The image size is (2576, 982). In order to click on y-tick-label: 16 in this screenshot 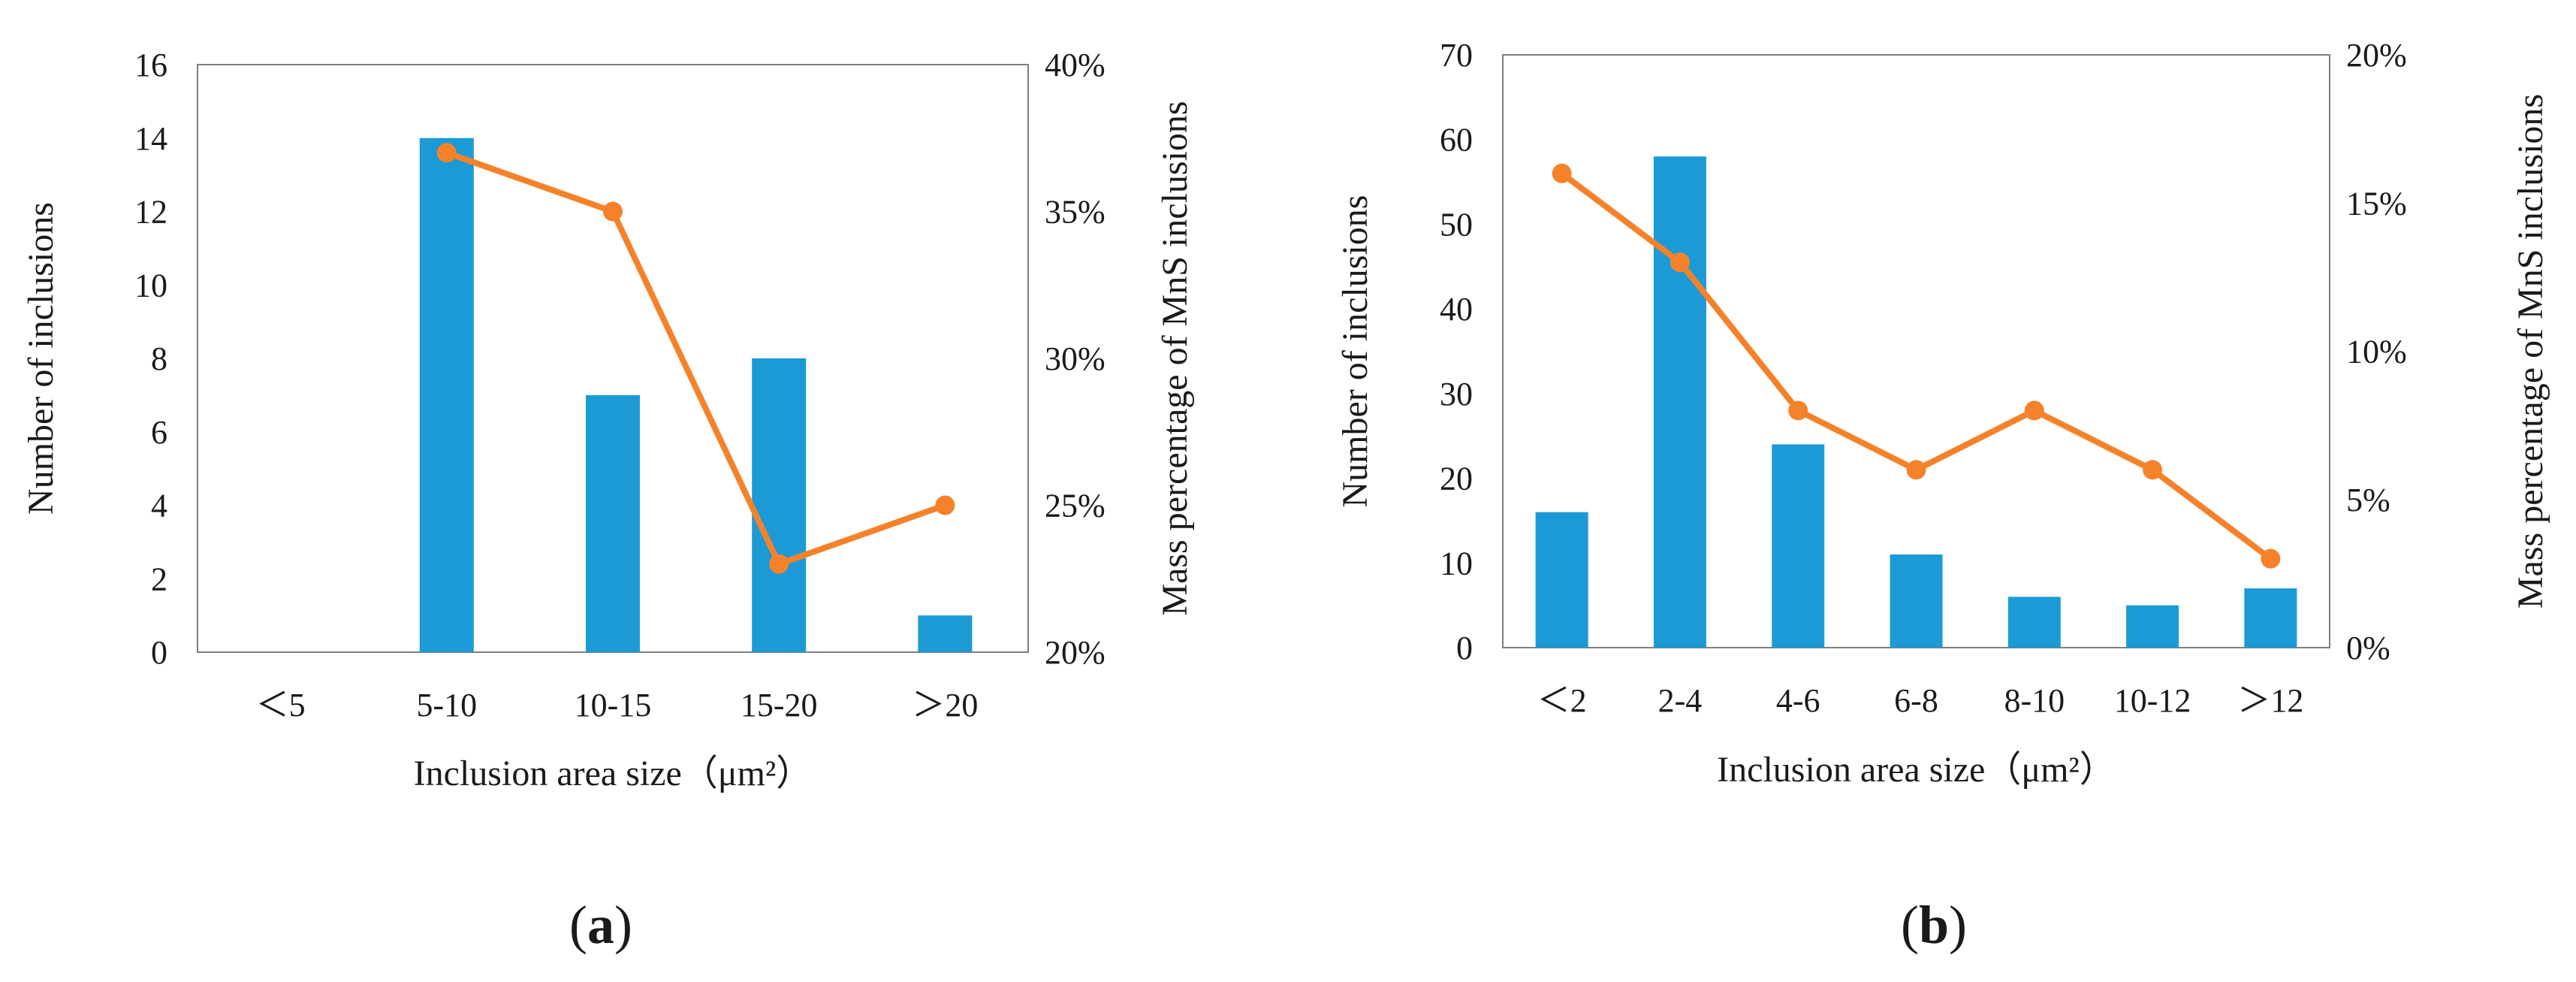, I will do `click(150, 65)`.